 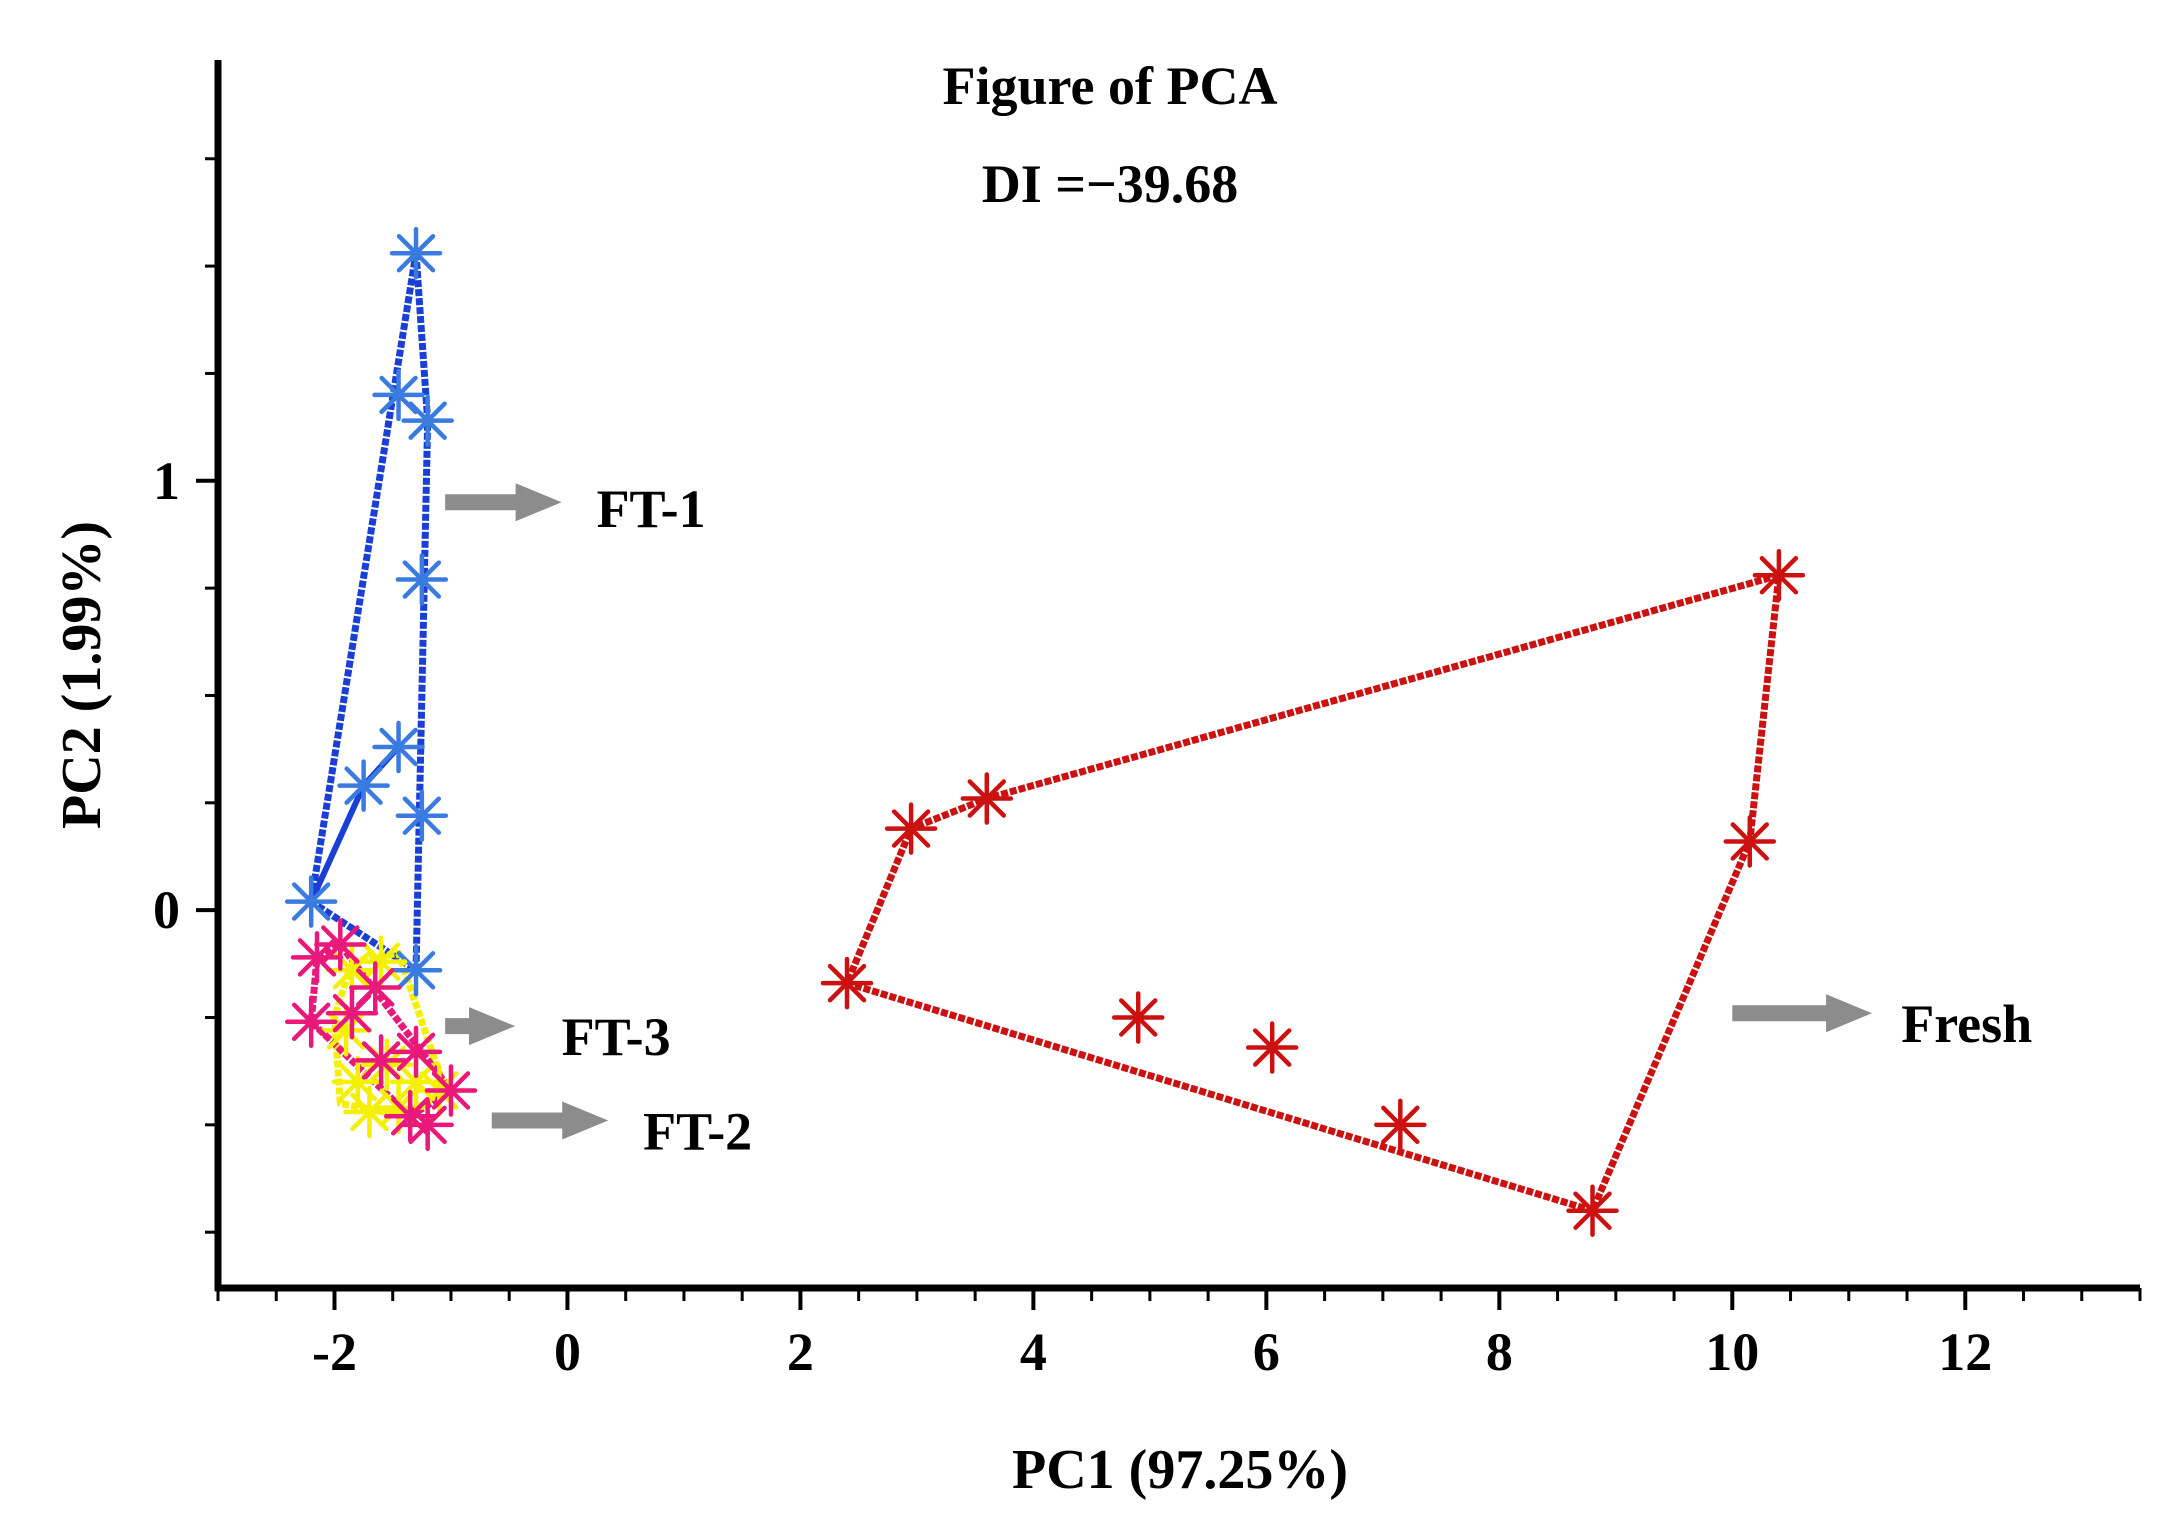 What do you see at coordinates (1966, 1024) in the screenshot?
I see `label-fresh: Fresh` at bounding box center [1966, 1024].